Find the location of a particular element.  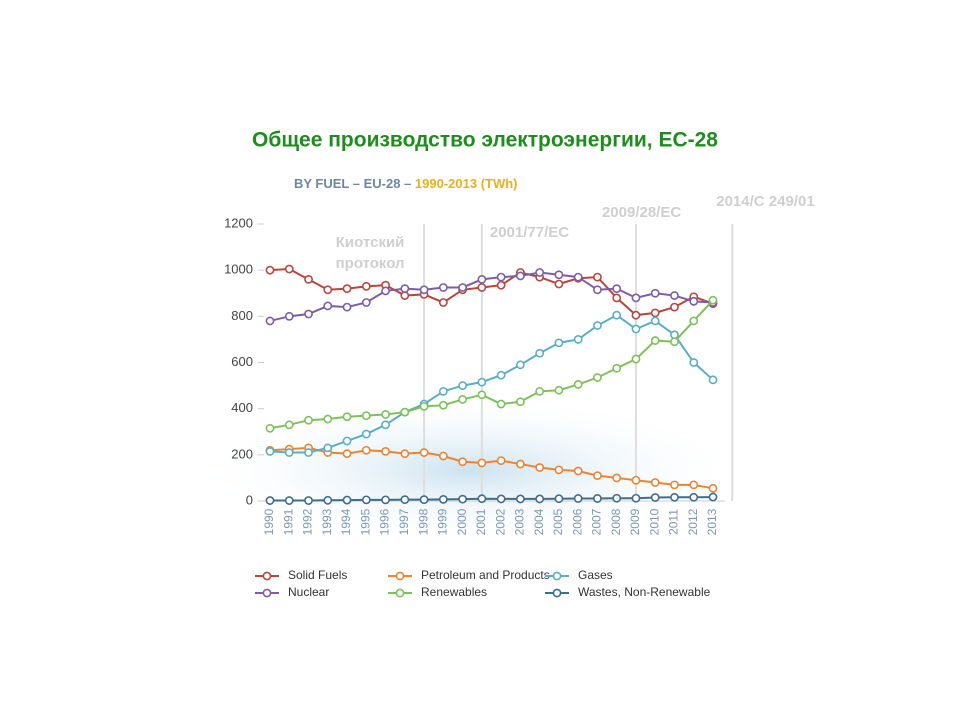

y-tick-label: 1200 is located at coordinates (238, 222).